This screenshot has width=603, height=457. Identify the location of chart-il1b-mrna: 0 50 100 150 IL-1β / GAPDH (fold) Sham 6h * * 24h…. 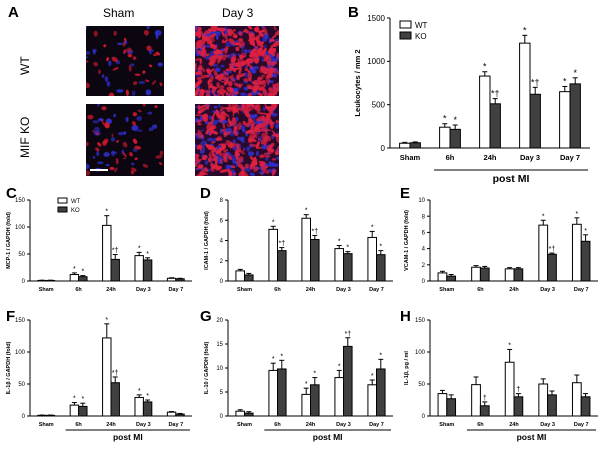
(99, 379).